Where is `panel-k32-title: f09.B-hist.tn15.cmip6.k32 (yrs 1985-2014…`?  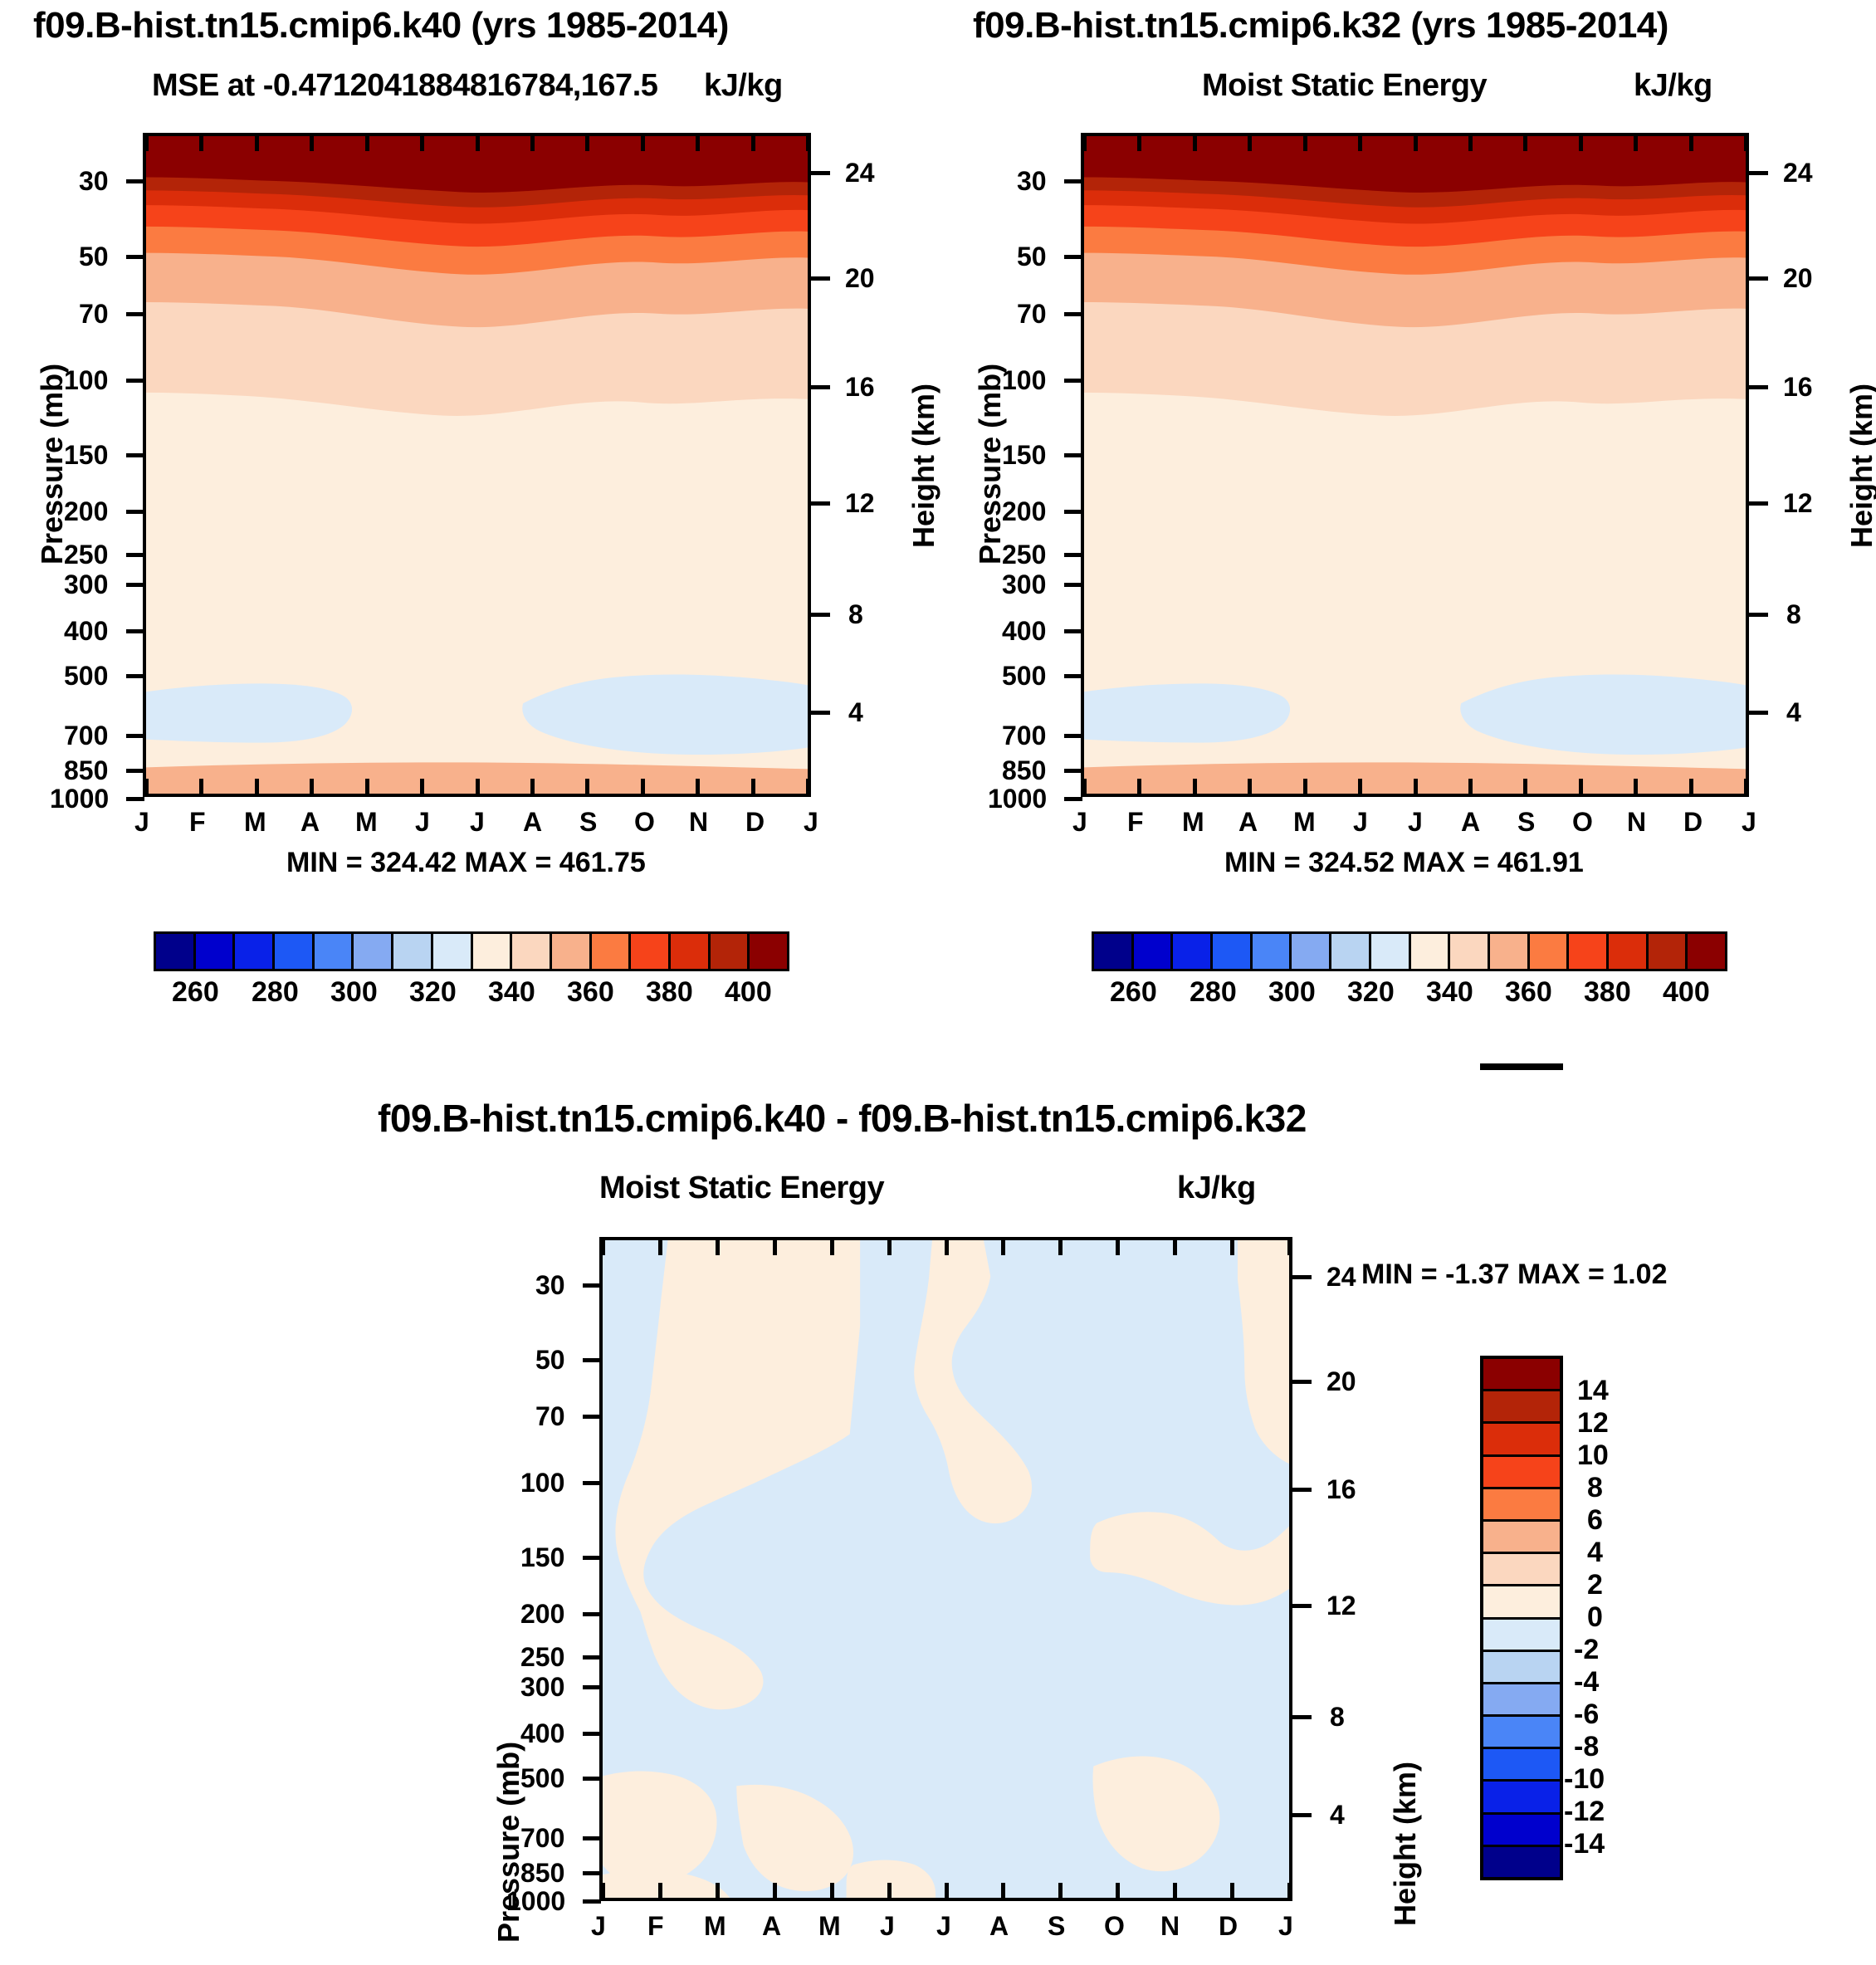
panel-k32-title: f09.B-hist.tn15.cmip6.k32 (yrs 1985-2014… is located at coordinates (1321, 25).